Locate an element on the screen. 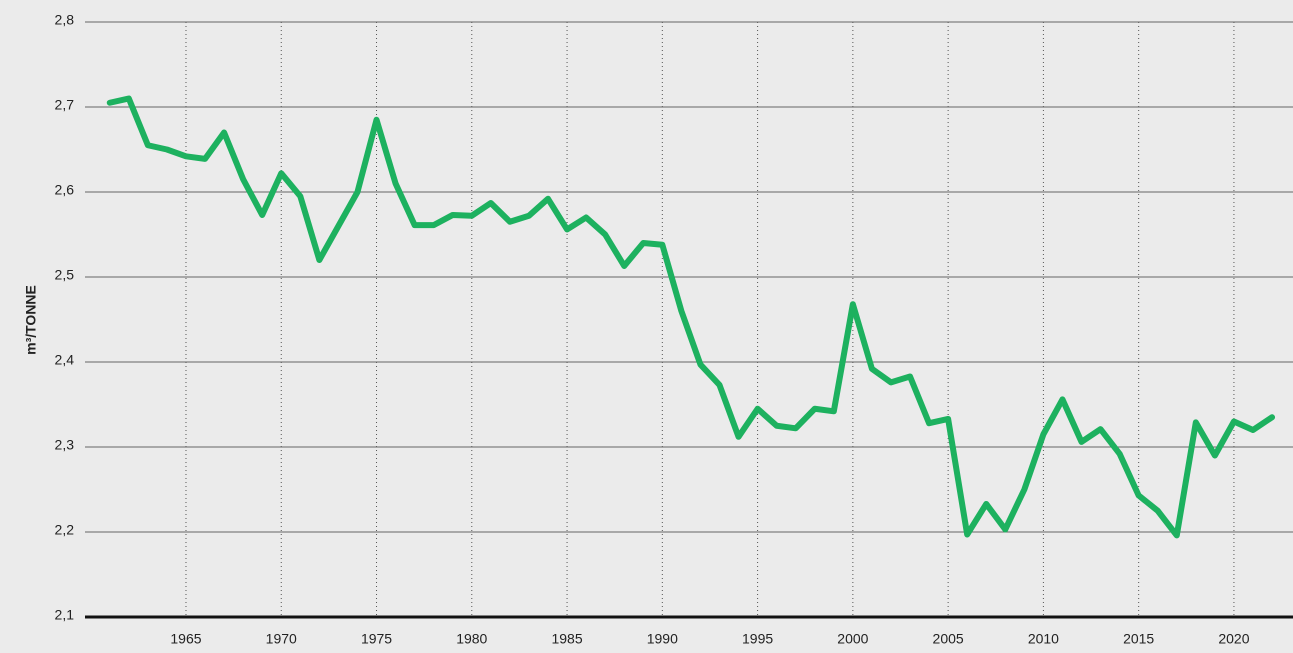 Image resolution: width=1293 pixels, height=653 pixels. x-tick-label: 1965 is located at coordinates (185, 639).